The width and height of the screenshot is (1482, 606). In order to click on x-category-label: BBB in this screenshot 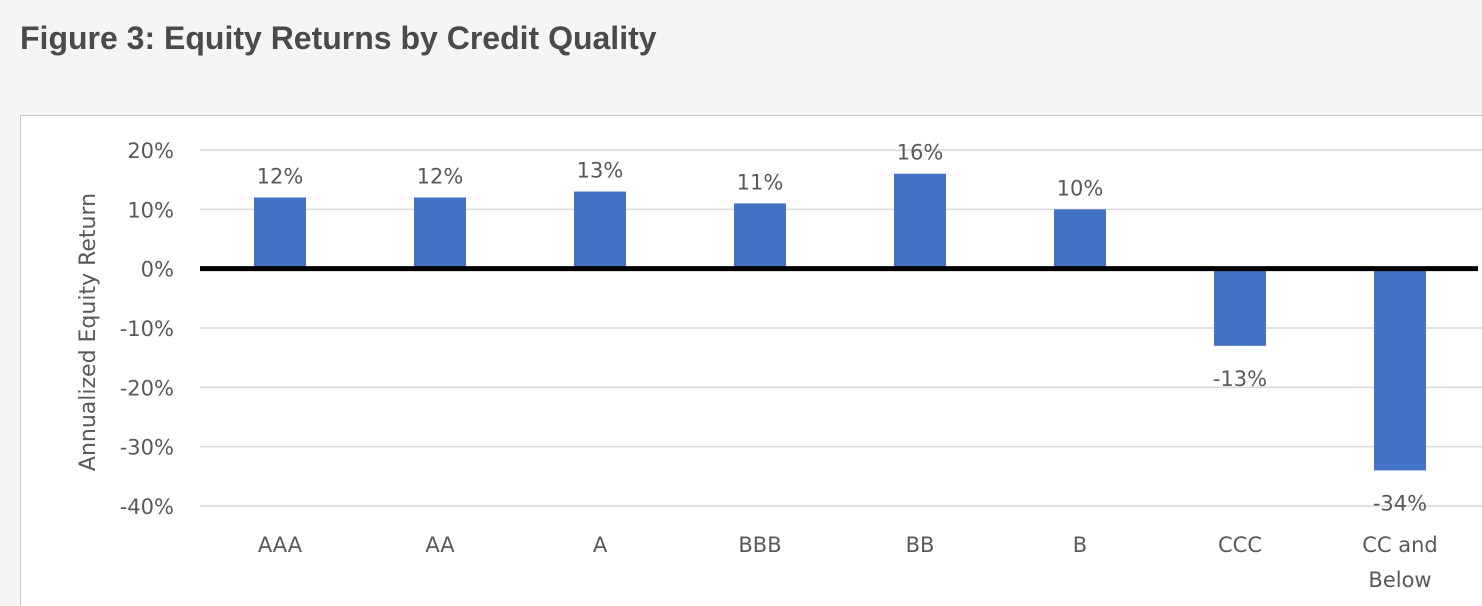, I will do `click(759, 545)`.